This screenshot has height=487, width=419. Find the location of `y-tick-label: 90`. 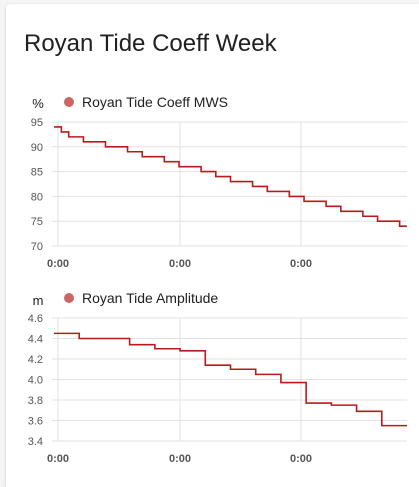

y-tick-label: 90 is located at coordinates (37, 148).